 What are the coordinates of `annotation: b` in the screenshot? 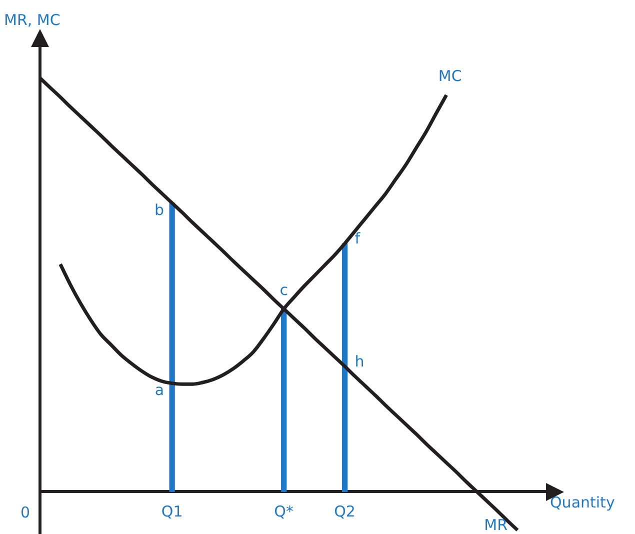 It's located at (159, 209).